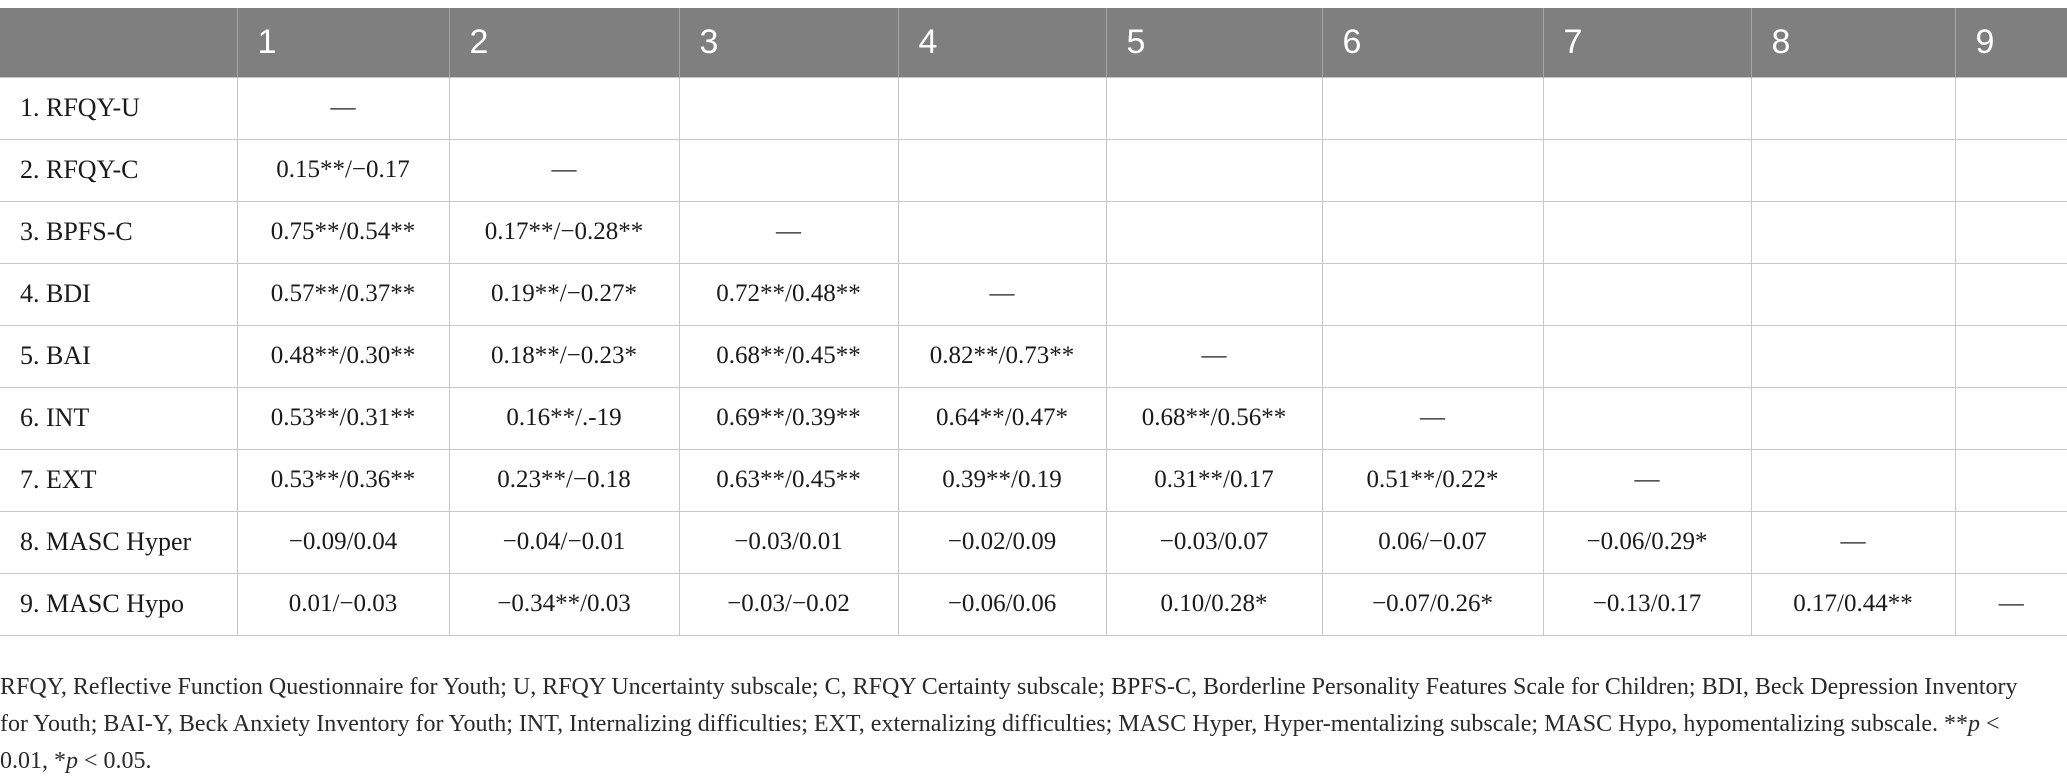 The height and width of the screenshot is (780, 2067). What do you see at coordinates (2010, 42) in the screenshot?
I see `header-cell-9: 9` at bounding box center [2010, 42].